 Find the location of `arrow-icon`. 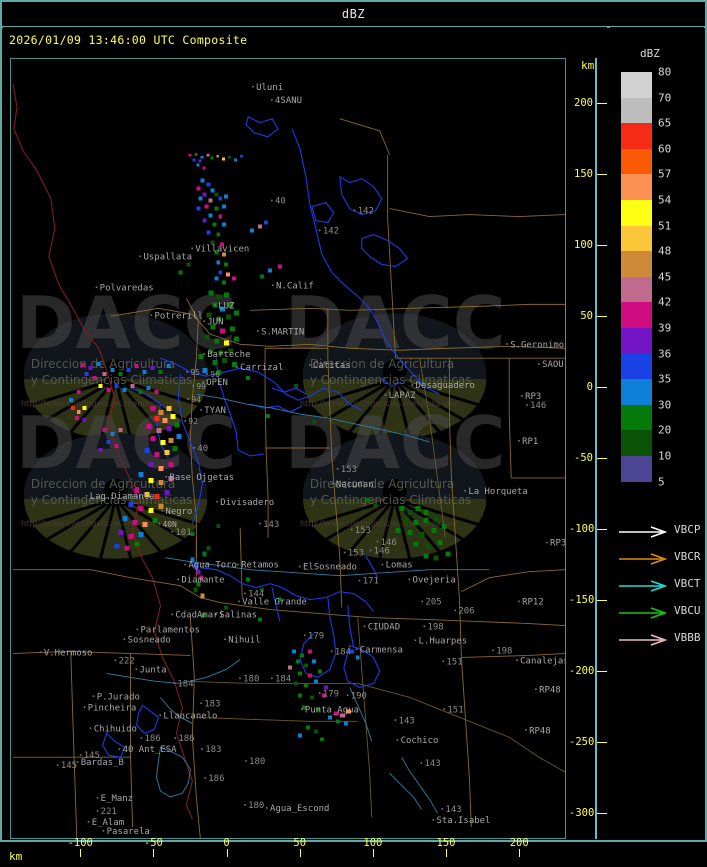

arrow-icon is located at coordinates (643, 586).